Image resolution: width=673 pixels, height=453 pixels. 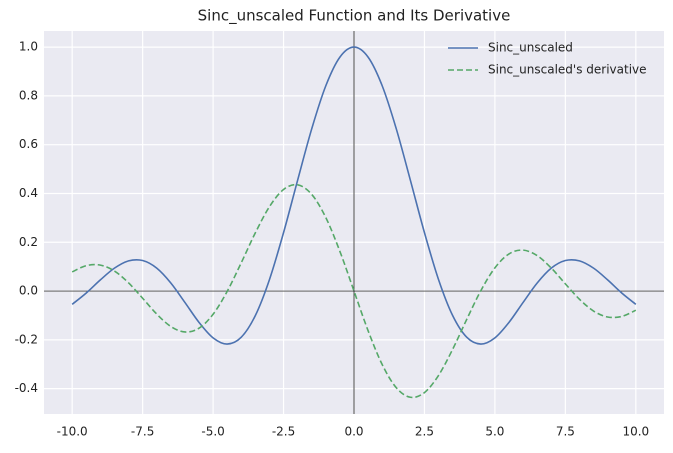 I want to click on x-tick-label: 7.5, so click(x=565, y=432).